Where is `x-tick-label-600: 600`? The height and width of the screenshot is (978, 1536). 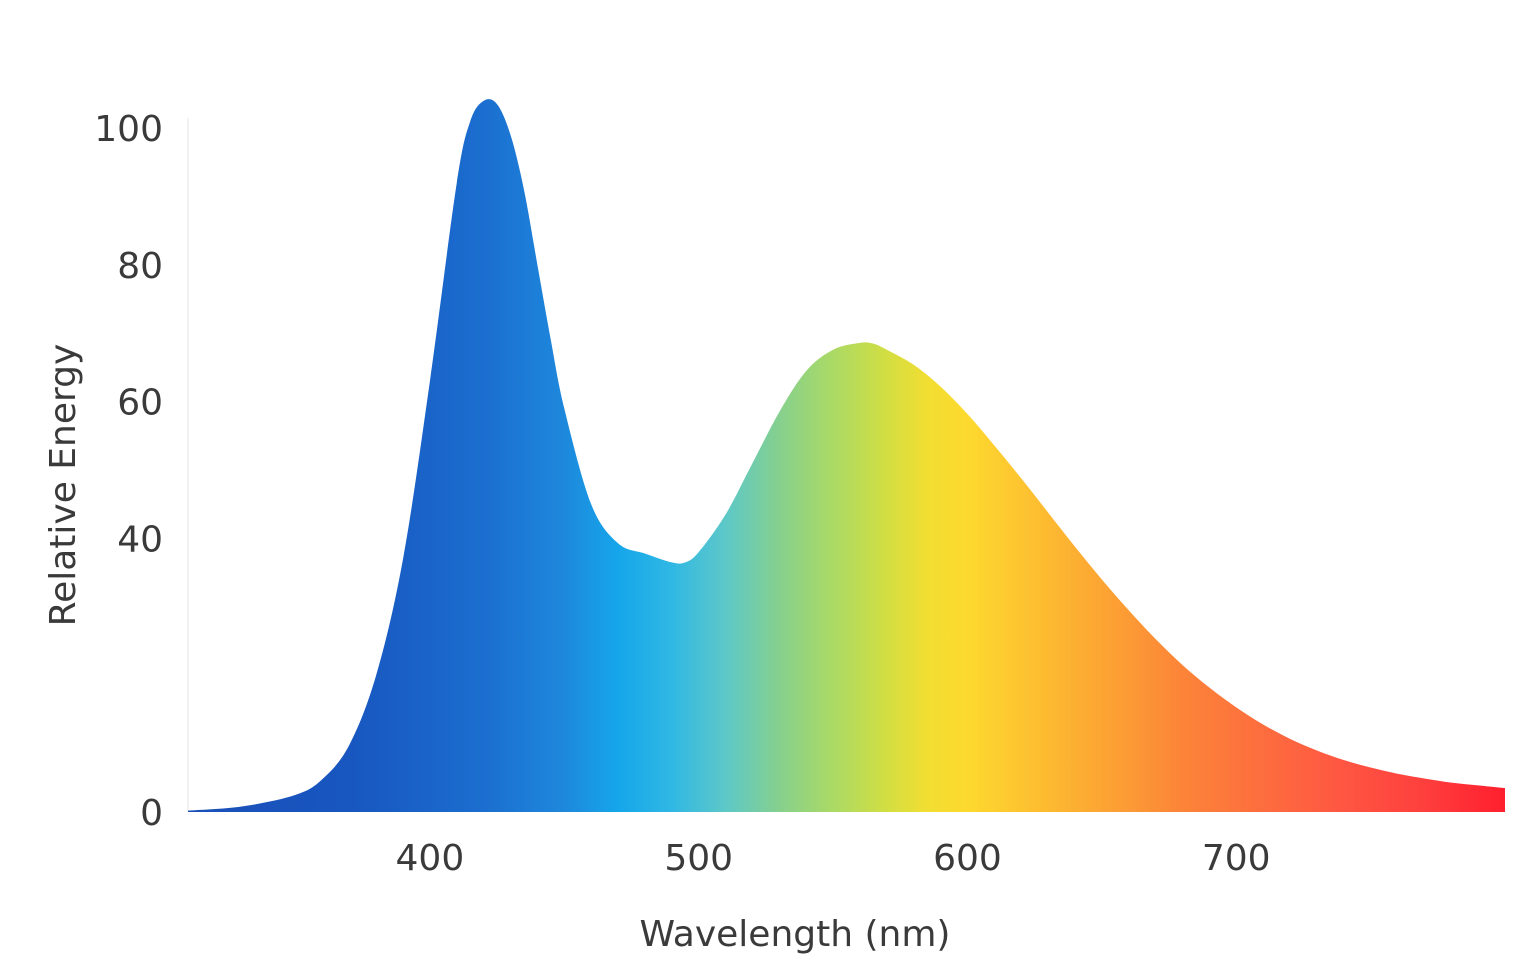 x-tick-label-600: 600 is located at coordinates (967, 858).